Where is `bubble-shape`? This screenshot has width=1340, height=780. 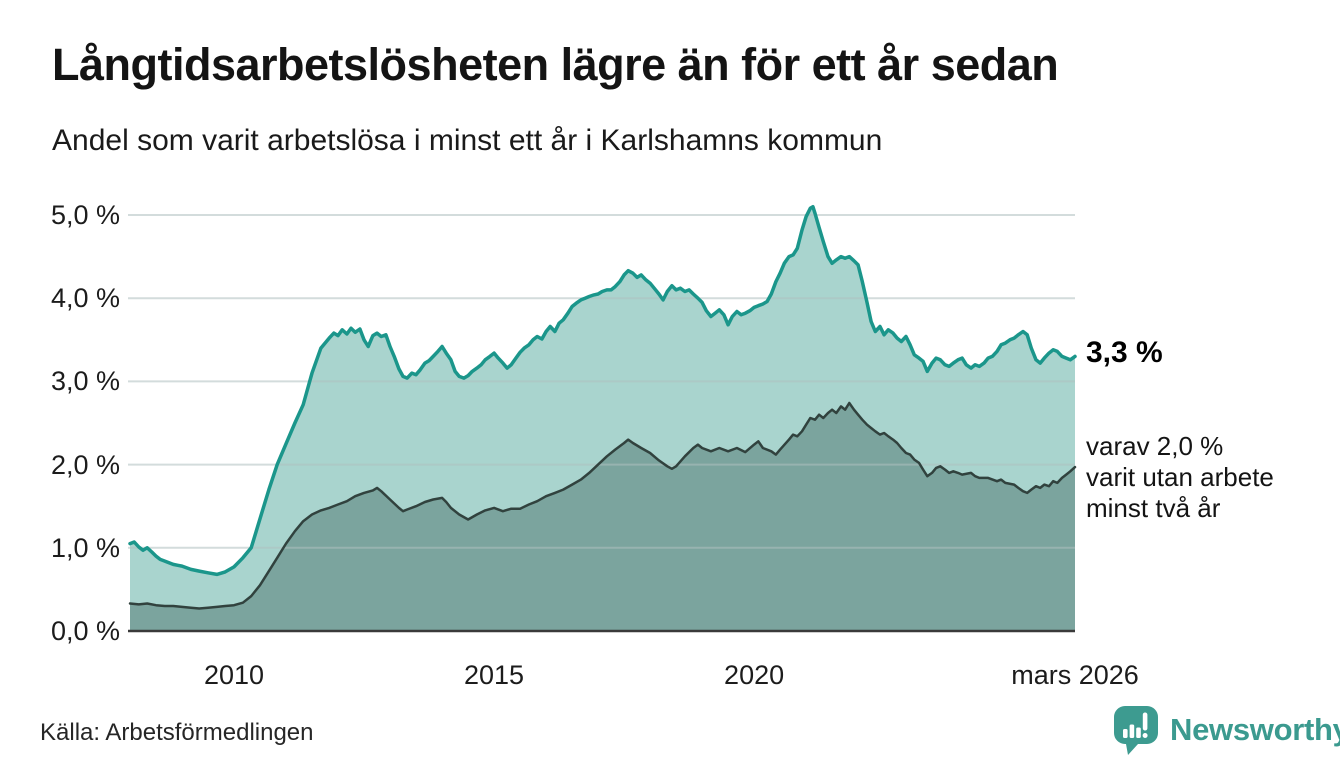 bubble-shape is located at coordinates (1136, 730).